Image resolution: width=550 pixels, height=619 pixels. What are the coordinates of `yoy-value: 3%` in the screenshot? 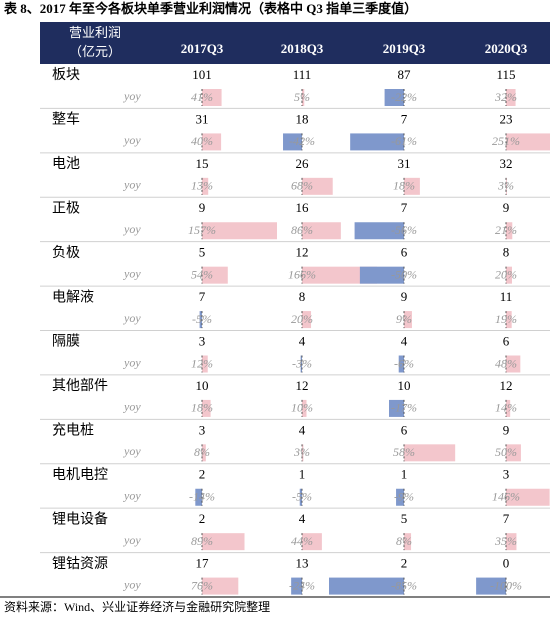 It's located at (505, 186).